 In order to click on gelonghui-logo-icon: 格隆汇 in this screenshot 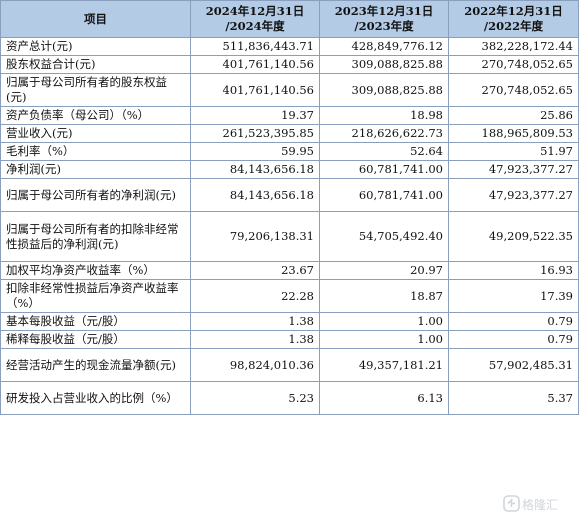, I will do `click(530, 503)`.